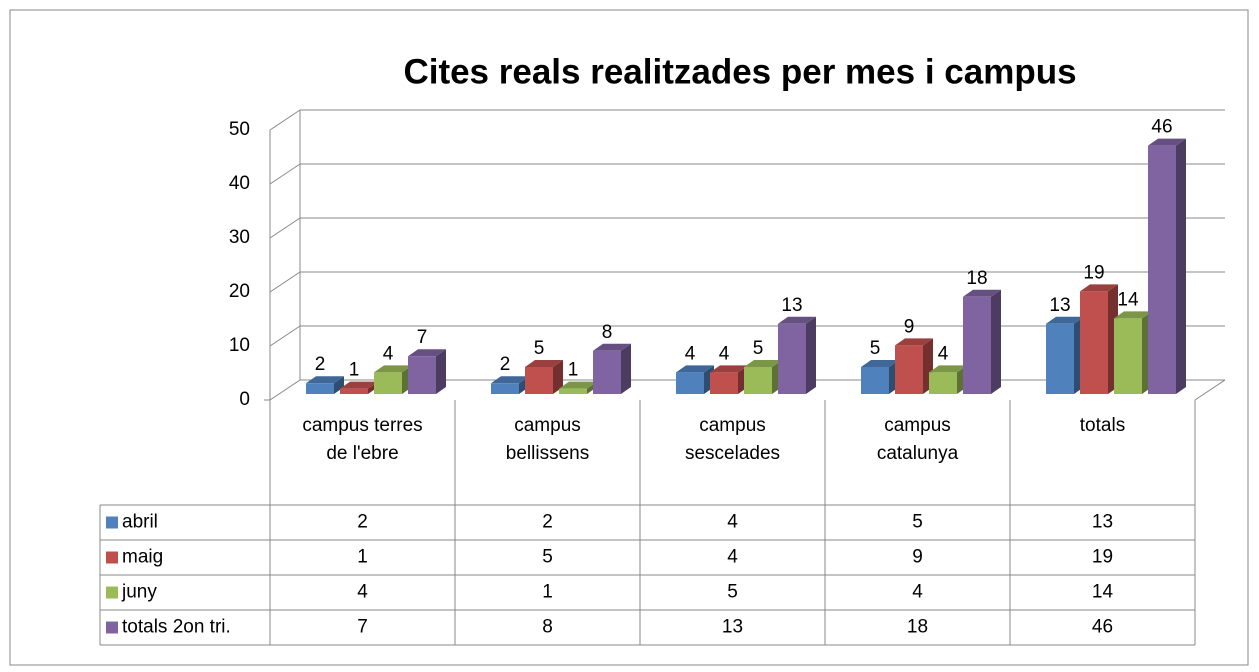 The image size is (1259, 672). Describe the element at coordinates (1128, 299) in the screenshot. I see `data-label: 14` at that location.